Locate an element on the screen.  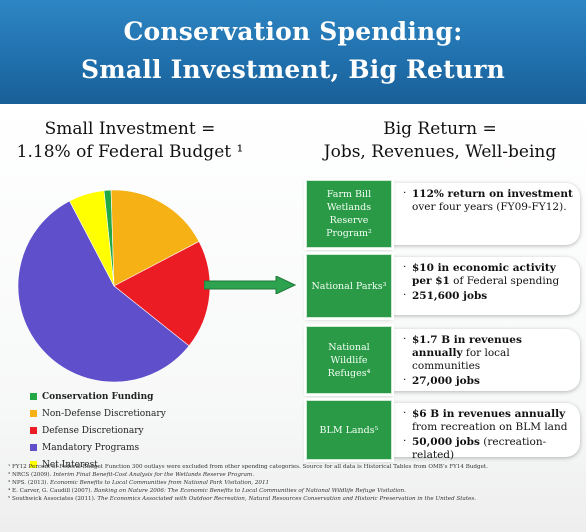
legend-label: Net Interest is located at coordinates (70, 464).